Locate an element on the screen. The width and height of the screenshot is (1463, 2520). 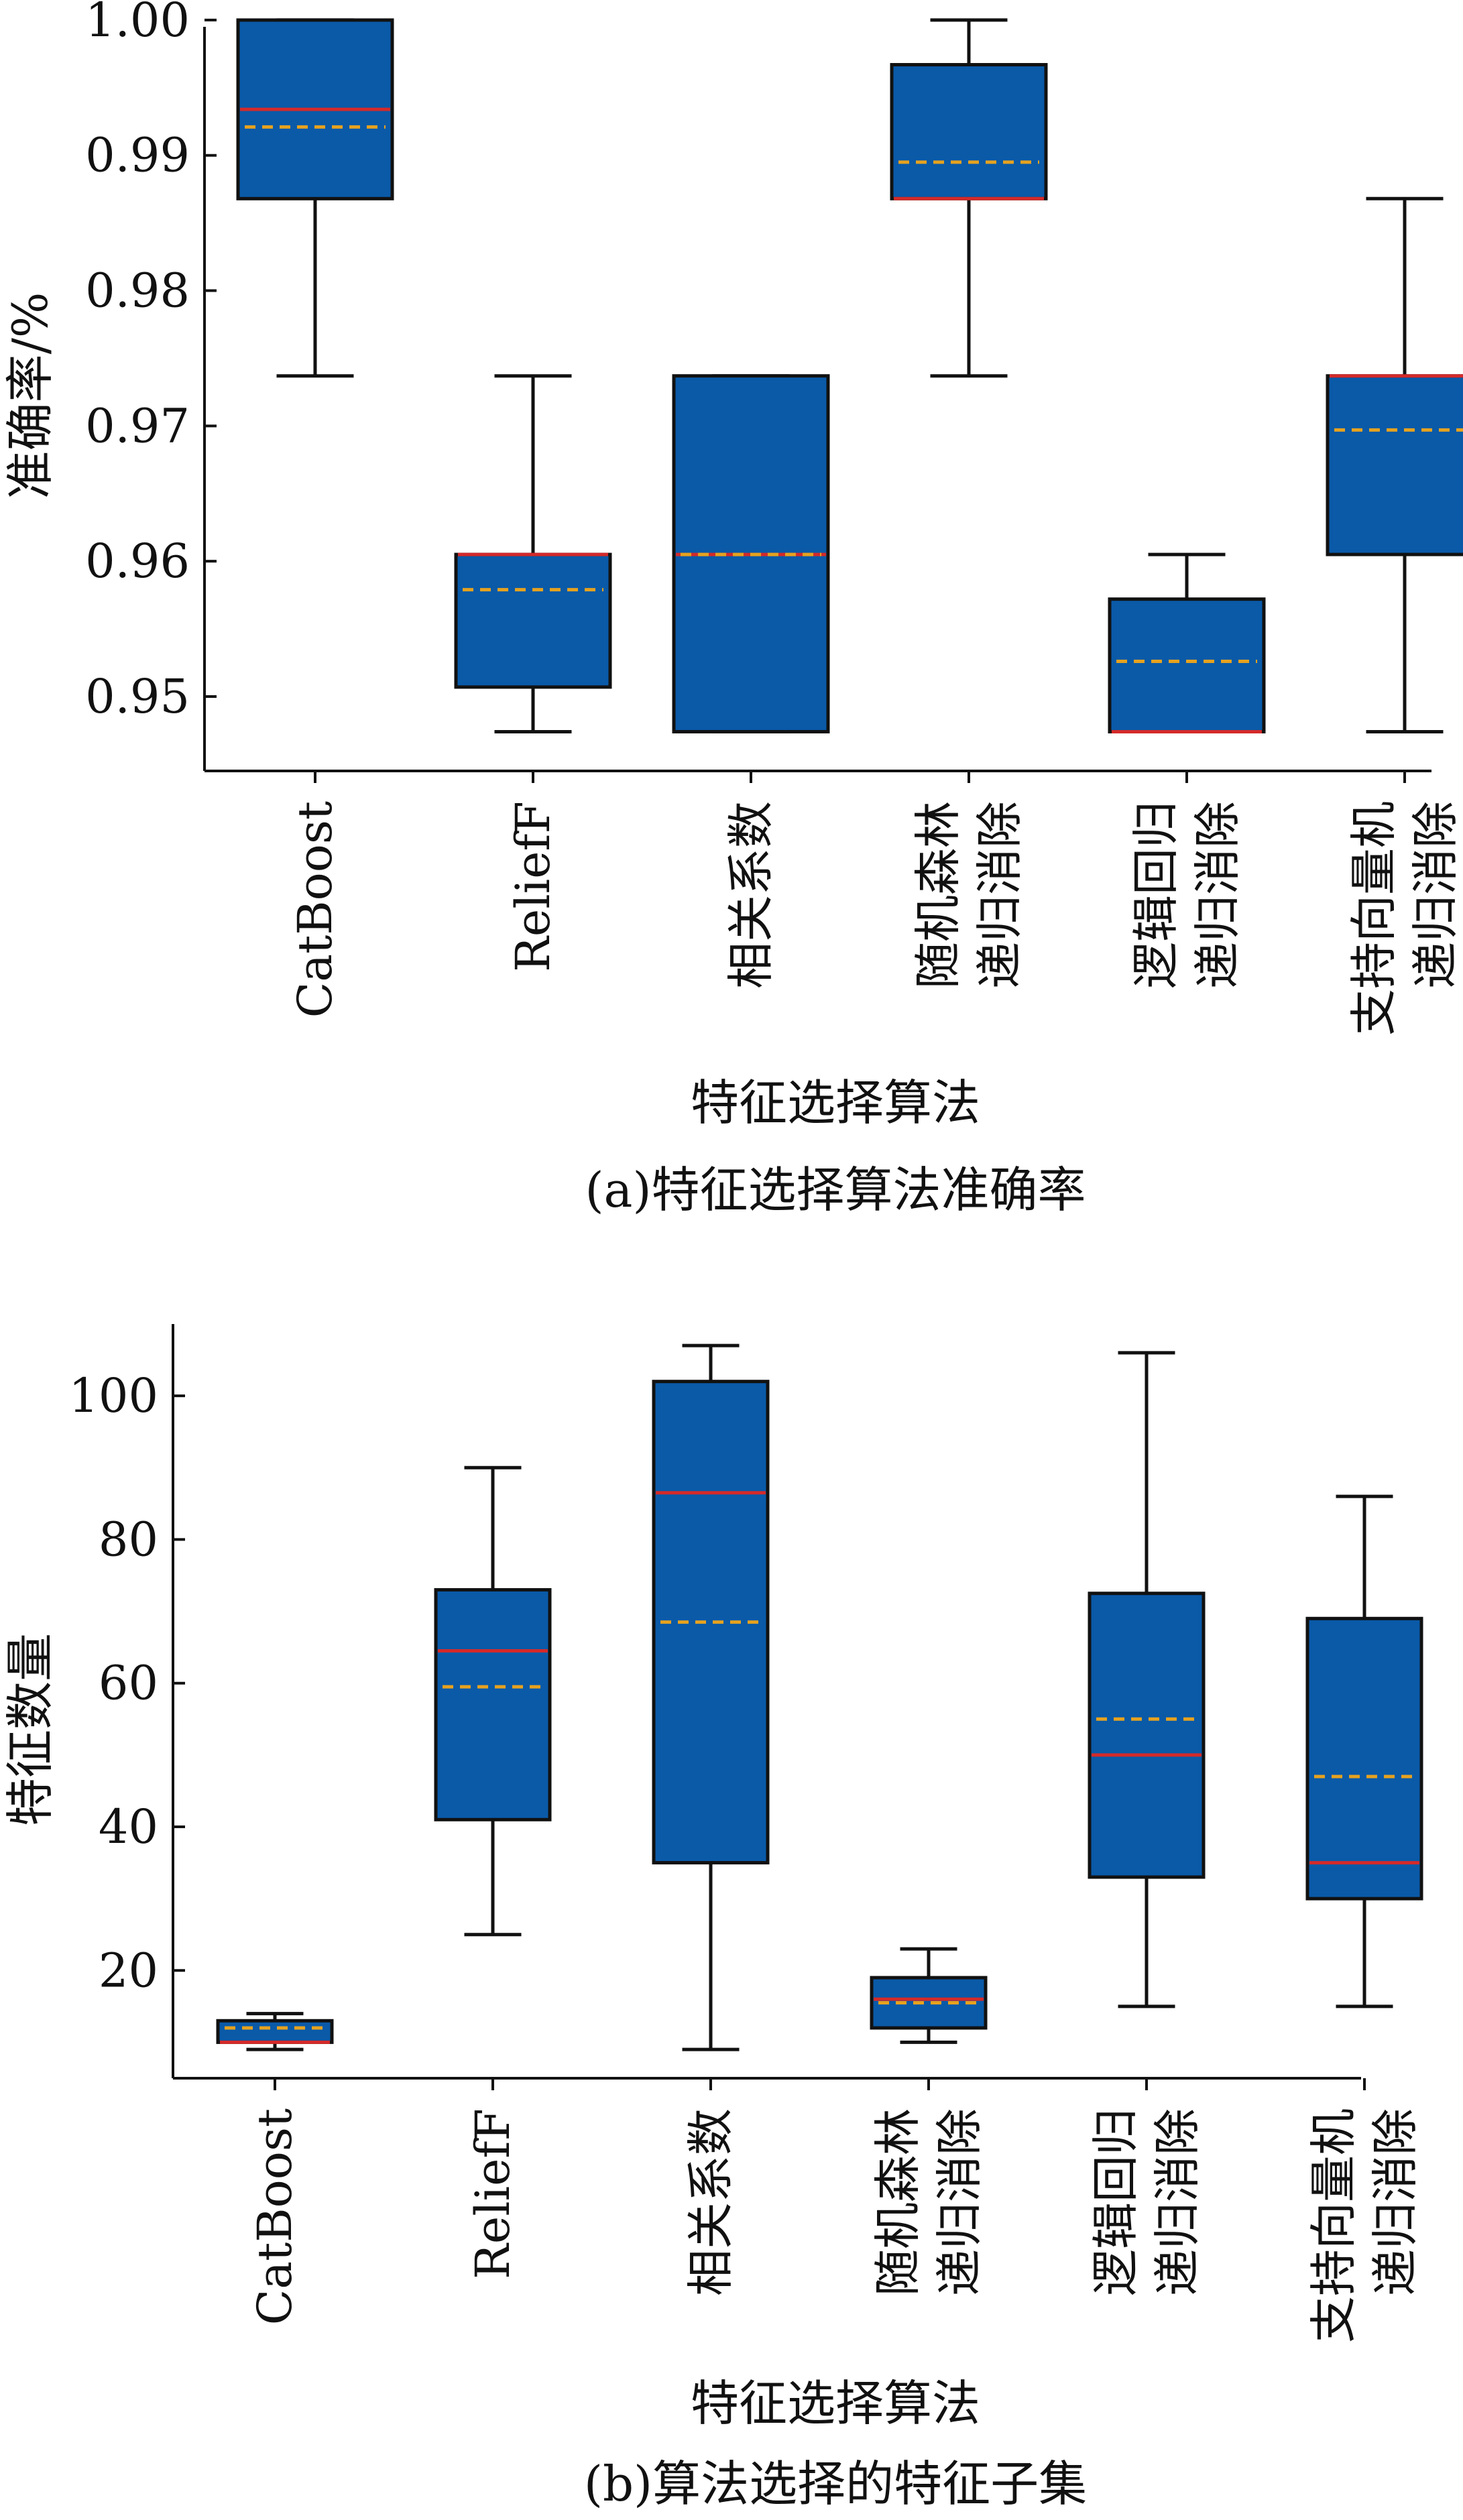
panel-b-x-axis-title: 特征选择算法 is located at coordinates (835, 2403).